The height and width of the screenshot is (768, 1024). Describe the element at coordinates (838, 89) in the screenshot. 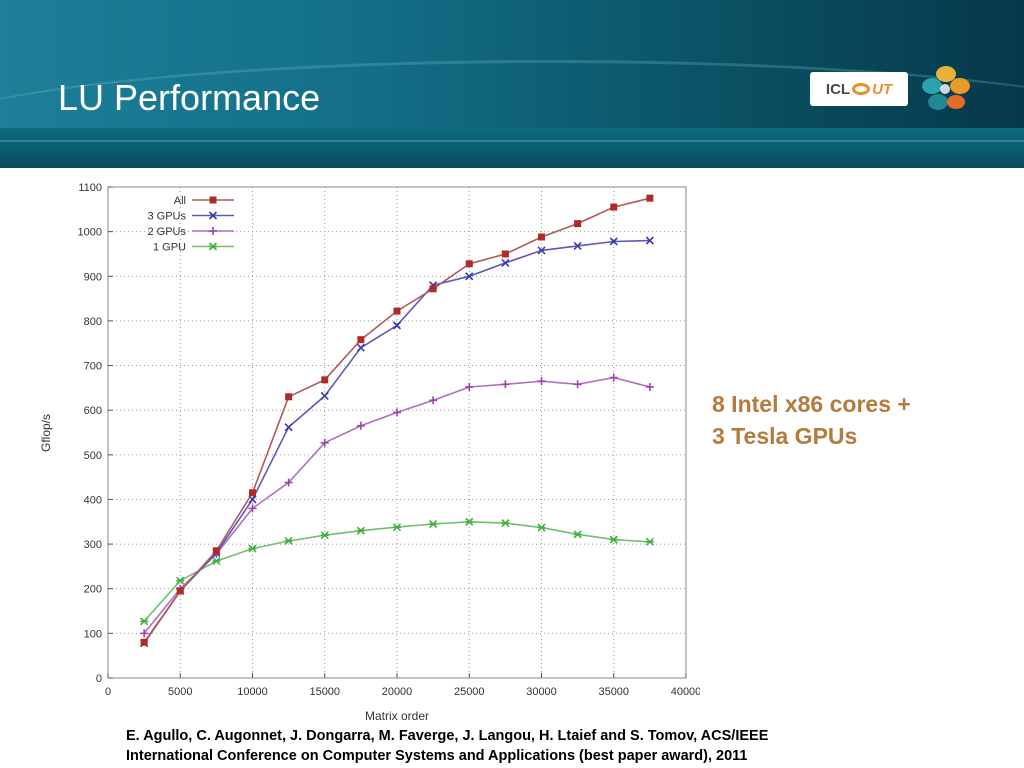

I see `icl-logo-text: ICL` at that location.